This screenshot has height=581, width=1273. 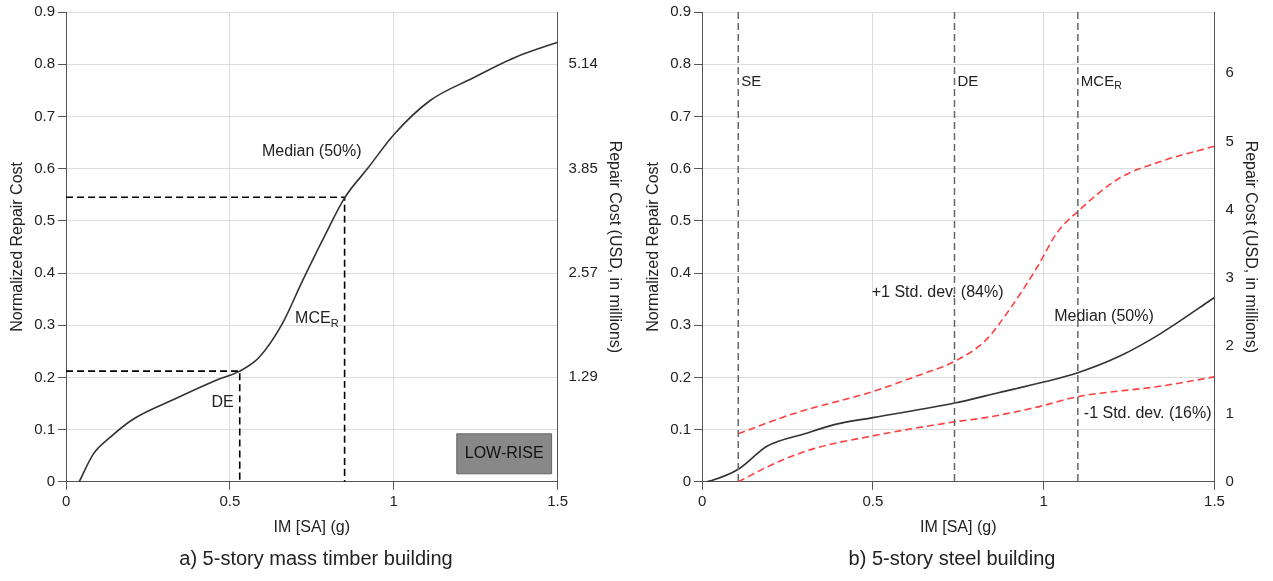 What do you see at coordinates (504, 453) in the screenshot?
I see `annotation: LOW-RISE` at bounding box center [504, 453].